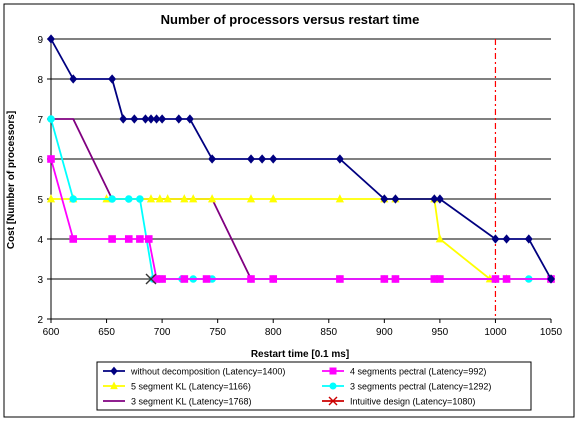  I want to click on legend-item: without decomposition (Latency=1400), so click(194, 372).